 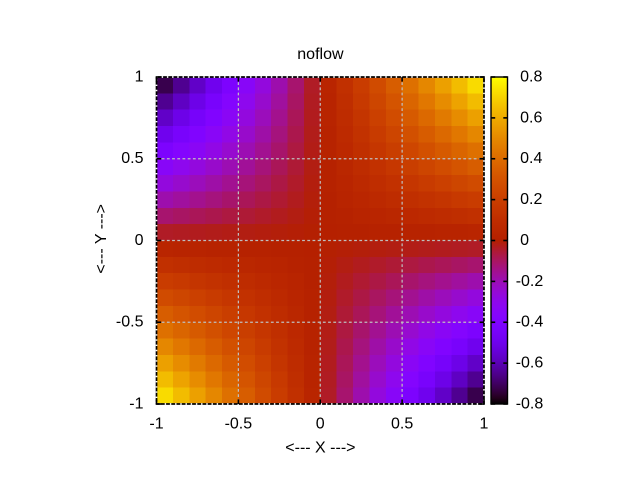 I want to click on svg-text: <--- Y --->, so click(x=101, y=239).